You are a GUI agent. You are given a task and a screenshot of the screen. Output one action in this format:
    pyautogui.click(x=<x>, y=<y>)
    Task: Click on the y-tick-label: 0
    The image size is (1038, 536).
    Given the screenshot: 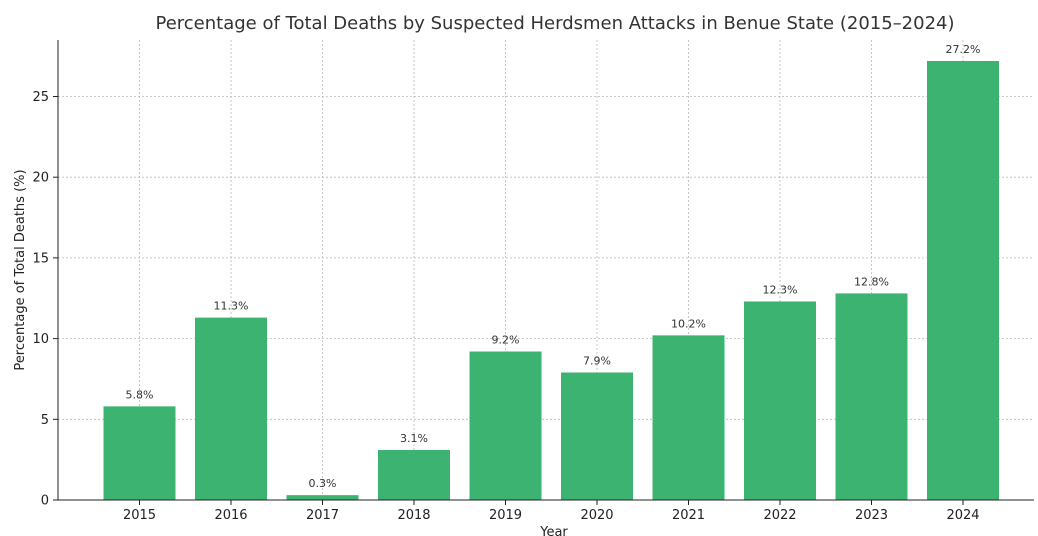 What is the action you would take?
    pyautogui.click(x=45, y=501)
    